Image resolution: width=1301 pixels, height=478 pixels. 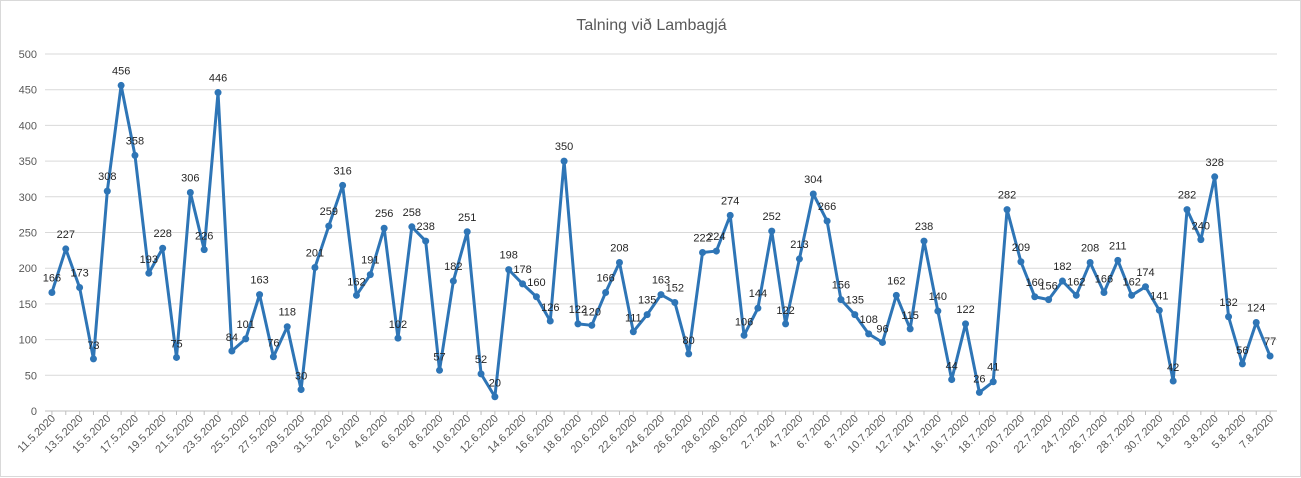 I want to click on data-label: 102, so click(x=398, y=325).